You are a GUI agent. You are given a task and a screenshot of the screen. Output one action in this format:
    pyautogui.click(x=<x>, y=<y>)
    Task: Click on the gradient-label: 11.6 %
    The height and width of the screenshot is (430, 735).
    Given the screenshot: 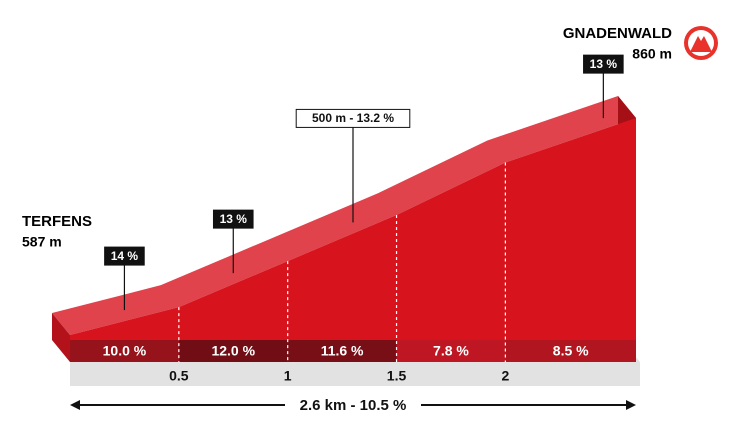 What is the action you would take?
    pyautogui.click(x=342, y=351)
    